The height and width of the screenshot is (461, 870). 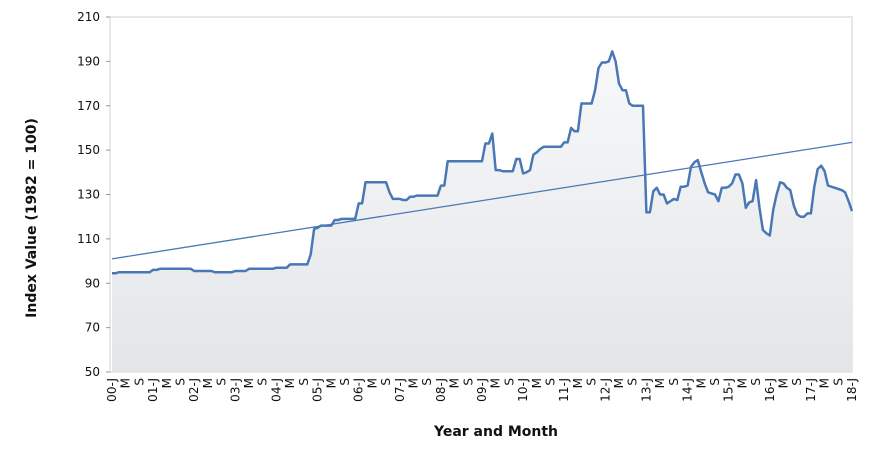 What do you see at coordinates (482, 390) in the screenshot?
I see `x-tick-label: 09-J` at bounding box center [482, 390].